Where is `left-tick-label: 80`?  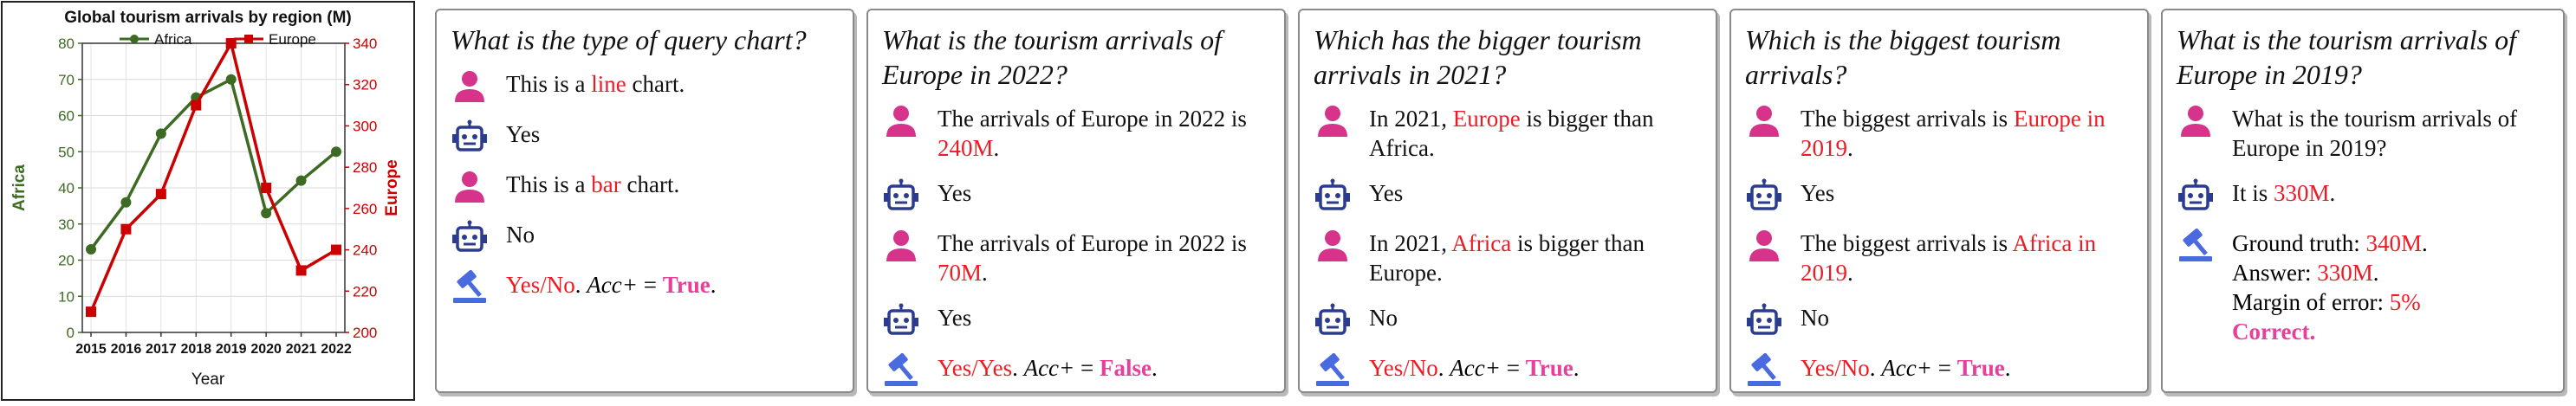
left-tick-label: 80 is located at coordinates (66, 43).